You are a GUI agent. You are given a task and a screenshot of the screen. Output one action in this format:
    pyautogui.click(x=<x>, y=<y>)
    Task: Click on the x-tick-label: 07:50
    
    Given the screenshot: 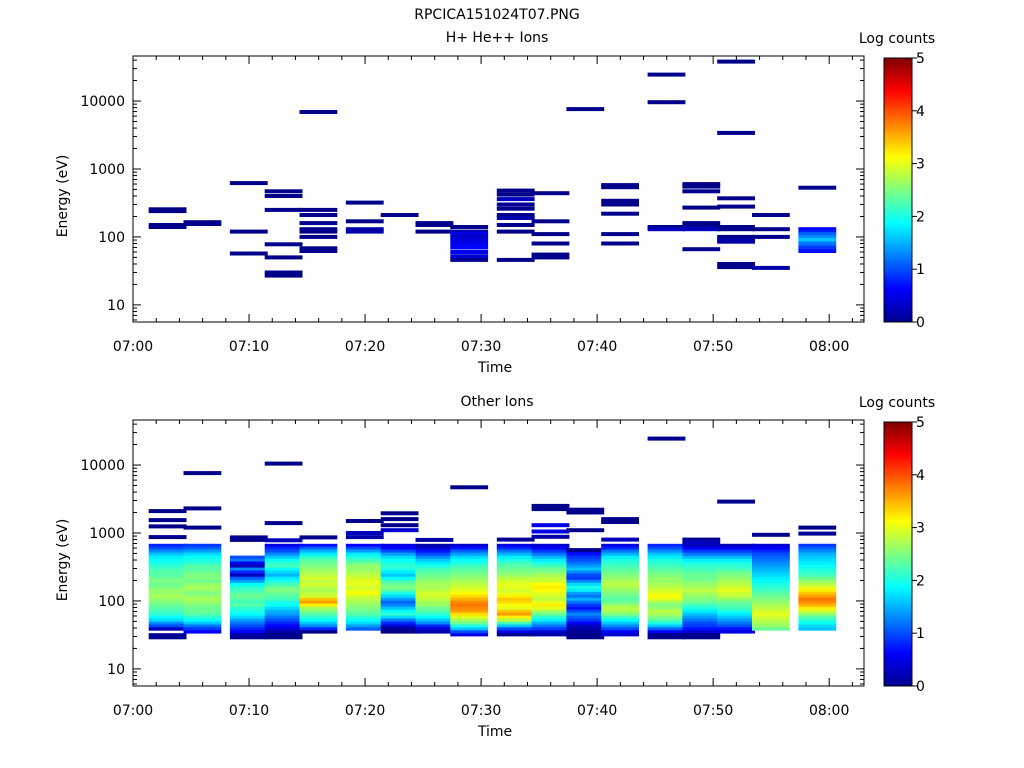 What is the action you would take?
    pyautogui.click(x=713, y=347)
    